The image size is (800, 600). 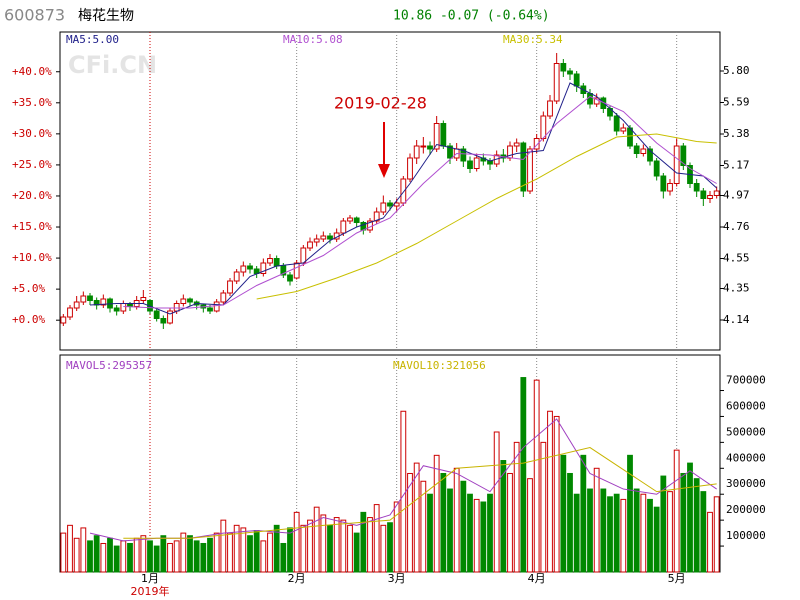 I want to click on x-tick-label: 3月, so click(x=397, y=578).